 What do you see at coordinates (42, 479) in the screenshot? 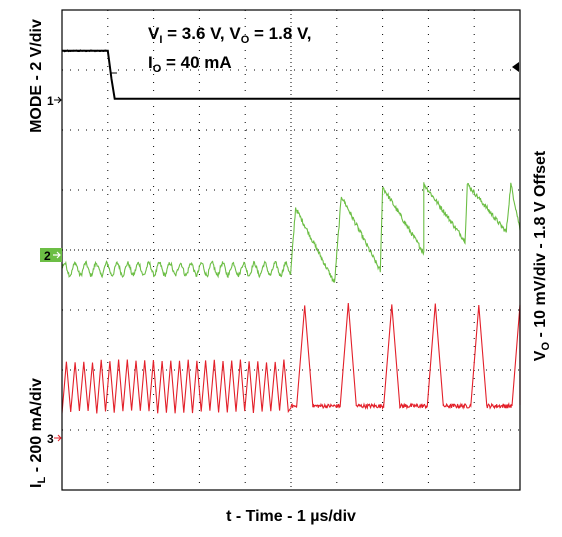
I see `y-axis-label-il-subscript: L` at bounding box center [42, 479].